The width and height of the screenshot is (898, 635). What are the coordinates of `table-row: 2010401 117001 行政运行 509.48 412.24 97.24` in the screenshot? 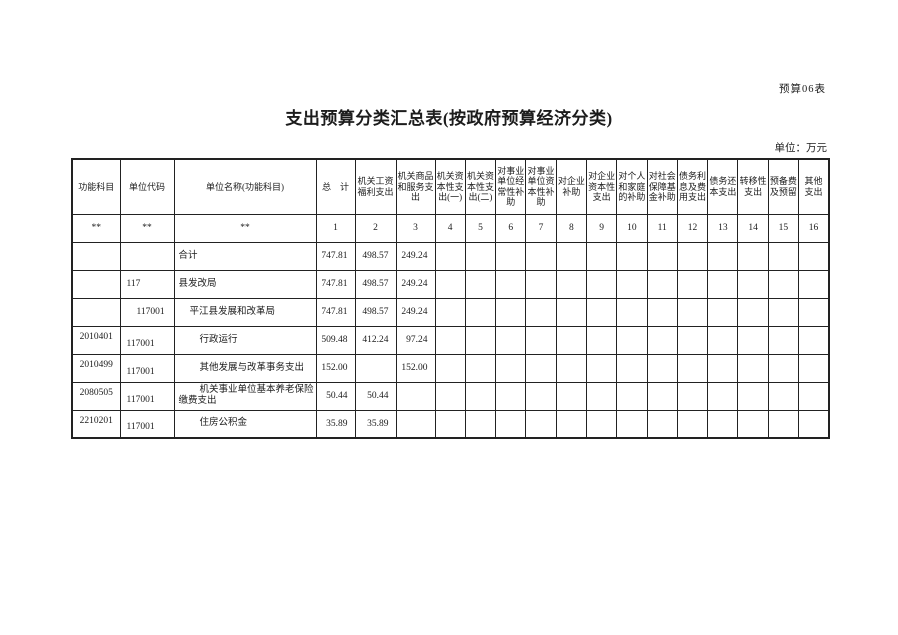 It's located at (450, 340).